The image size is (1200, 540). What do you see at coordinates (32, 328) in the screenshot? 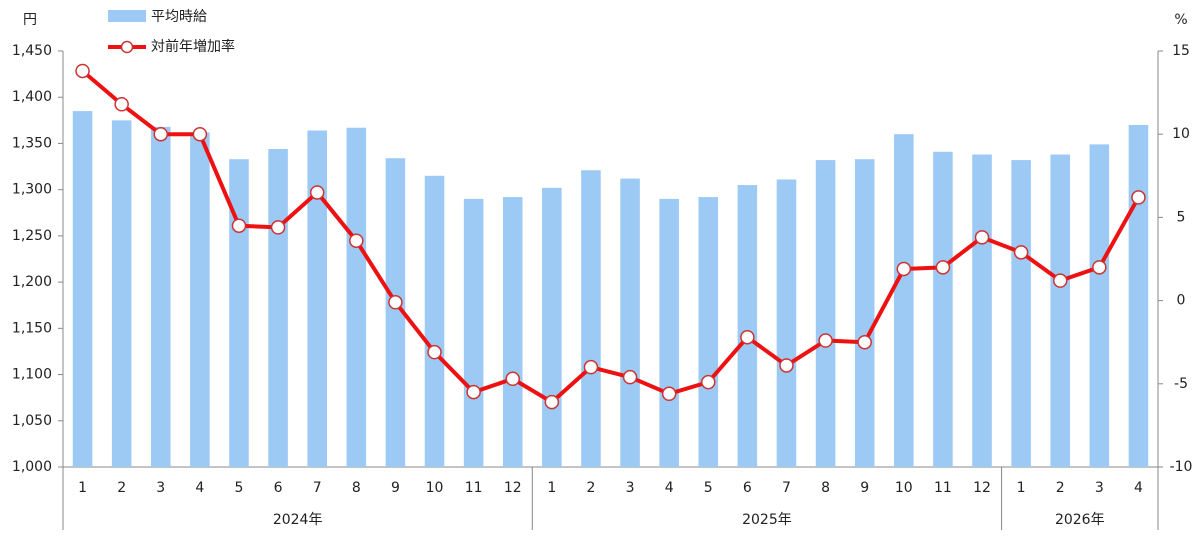
I see `y-tick-label: 1,150` at bounding box center [32, 328].